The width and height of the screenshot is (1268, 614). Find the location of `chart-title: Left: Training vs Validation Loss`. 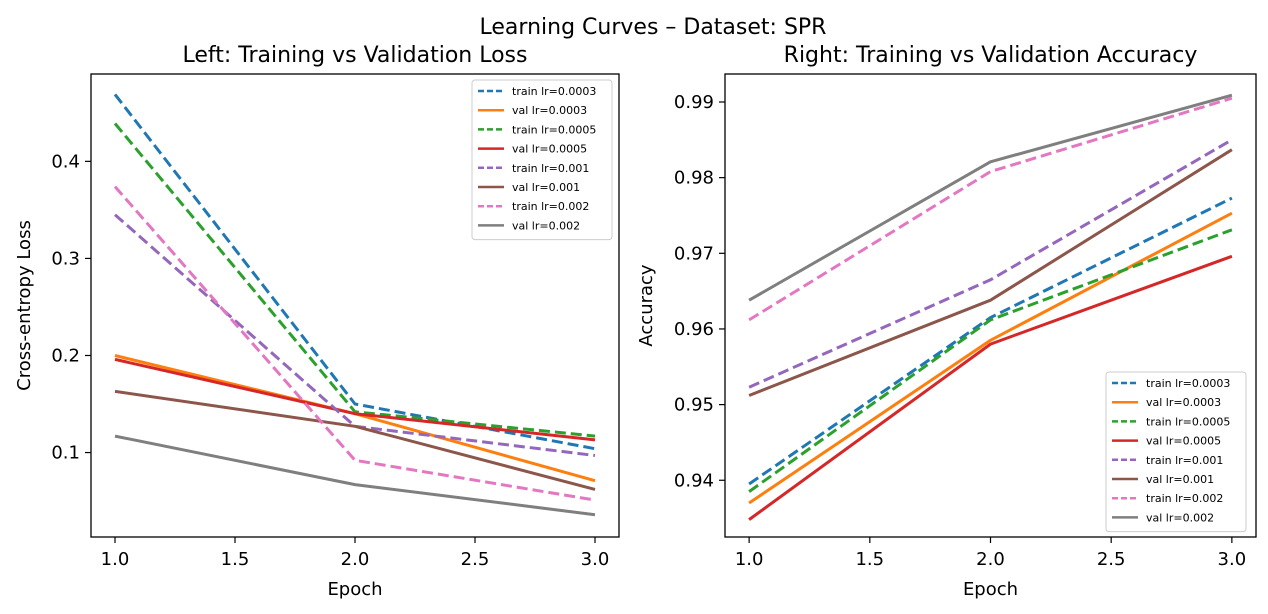

chart-title: Left: Training vs Validation Loss is located at coordinates (355, 55).